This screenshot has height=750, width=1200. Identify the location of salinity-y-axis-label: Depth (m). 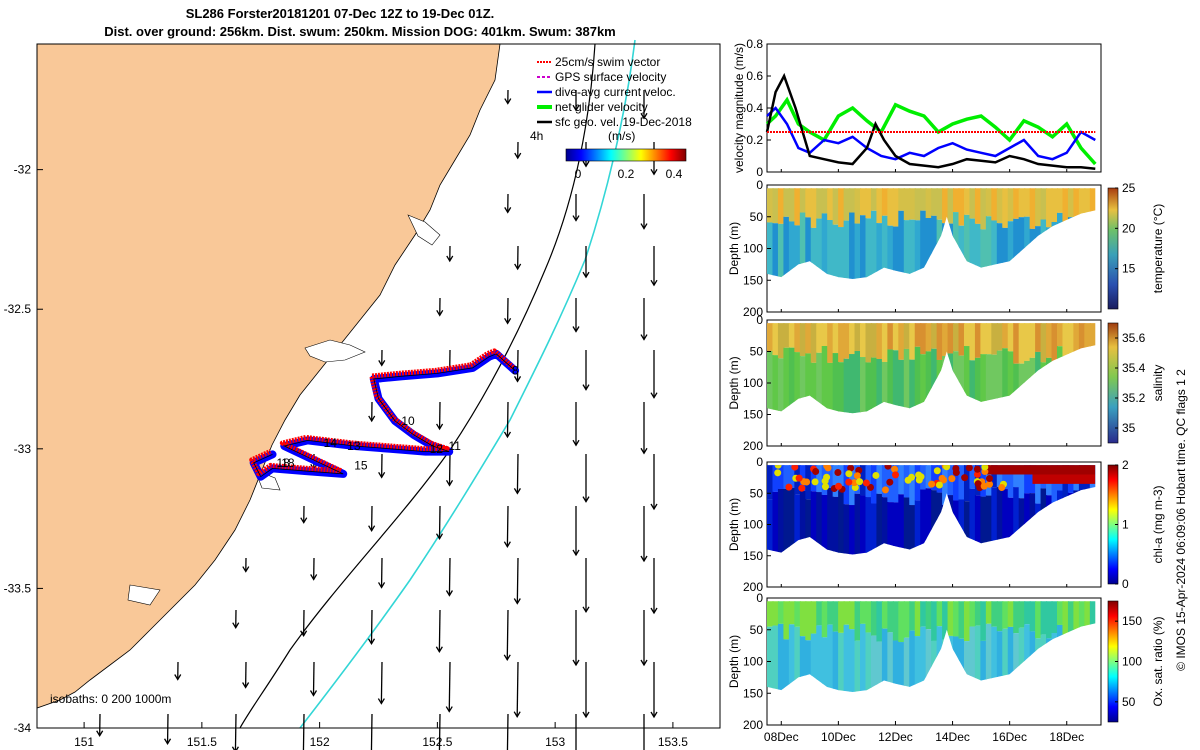
(734, 382).